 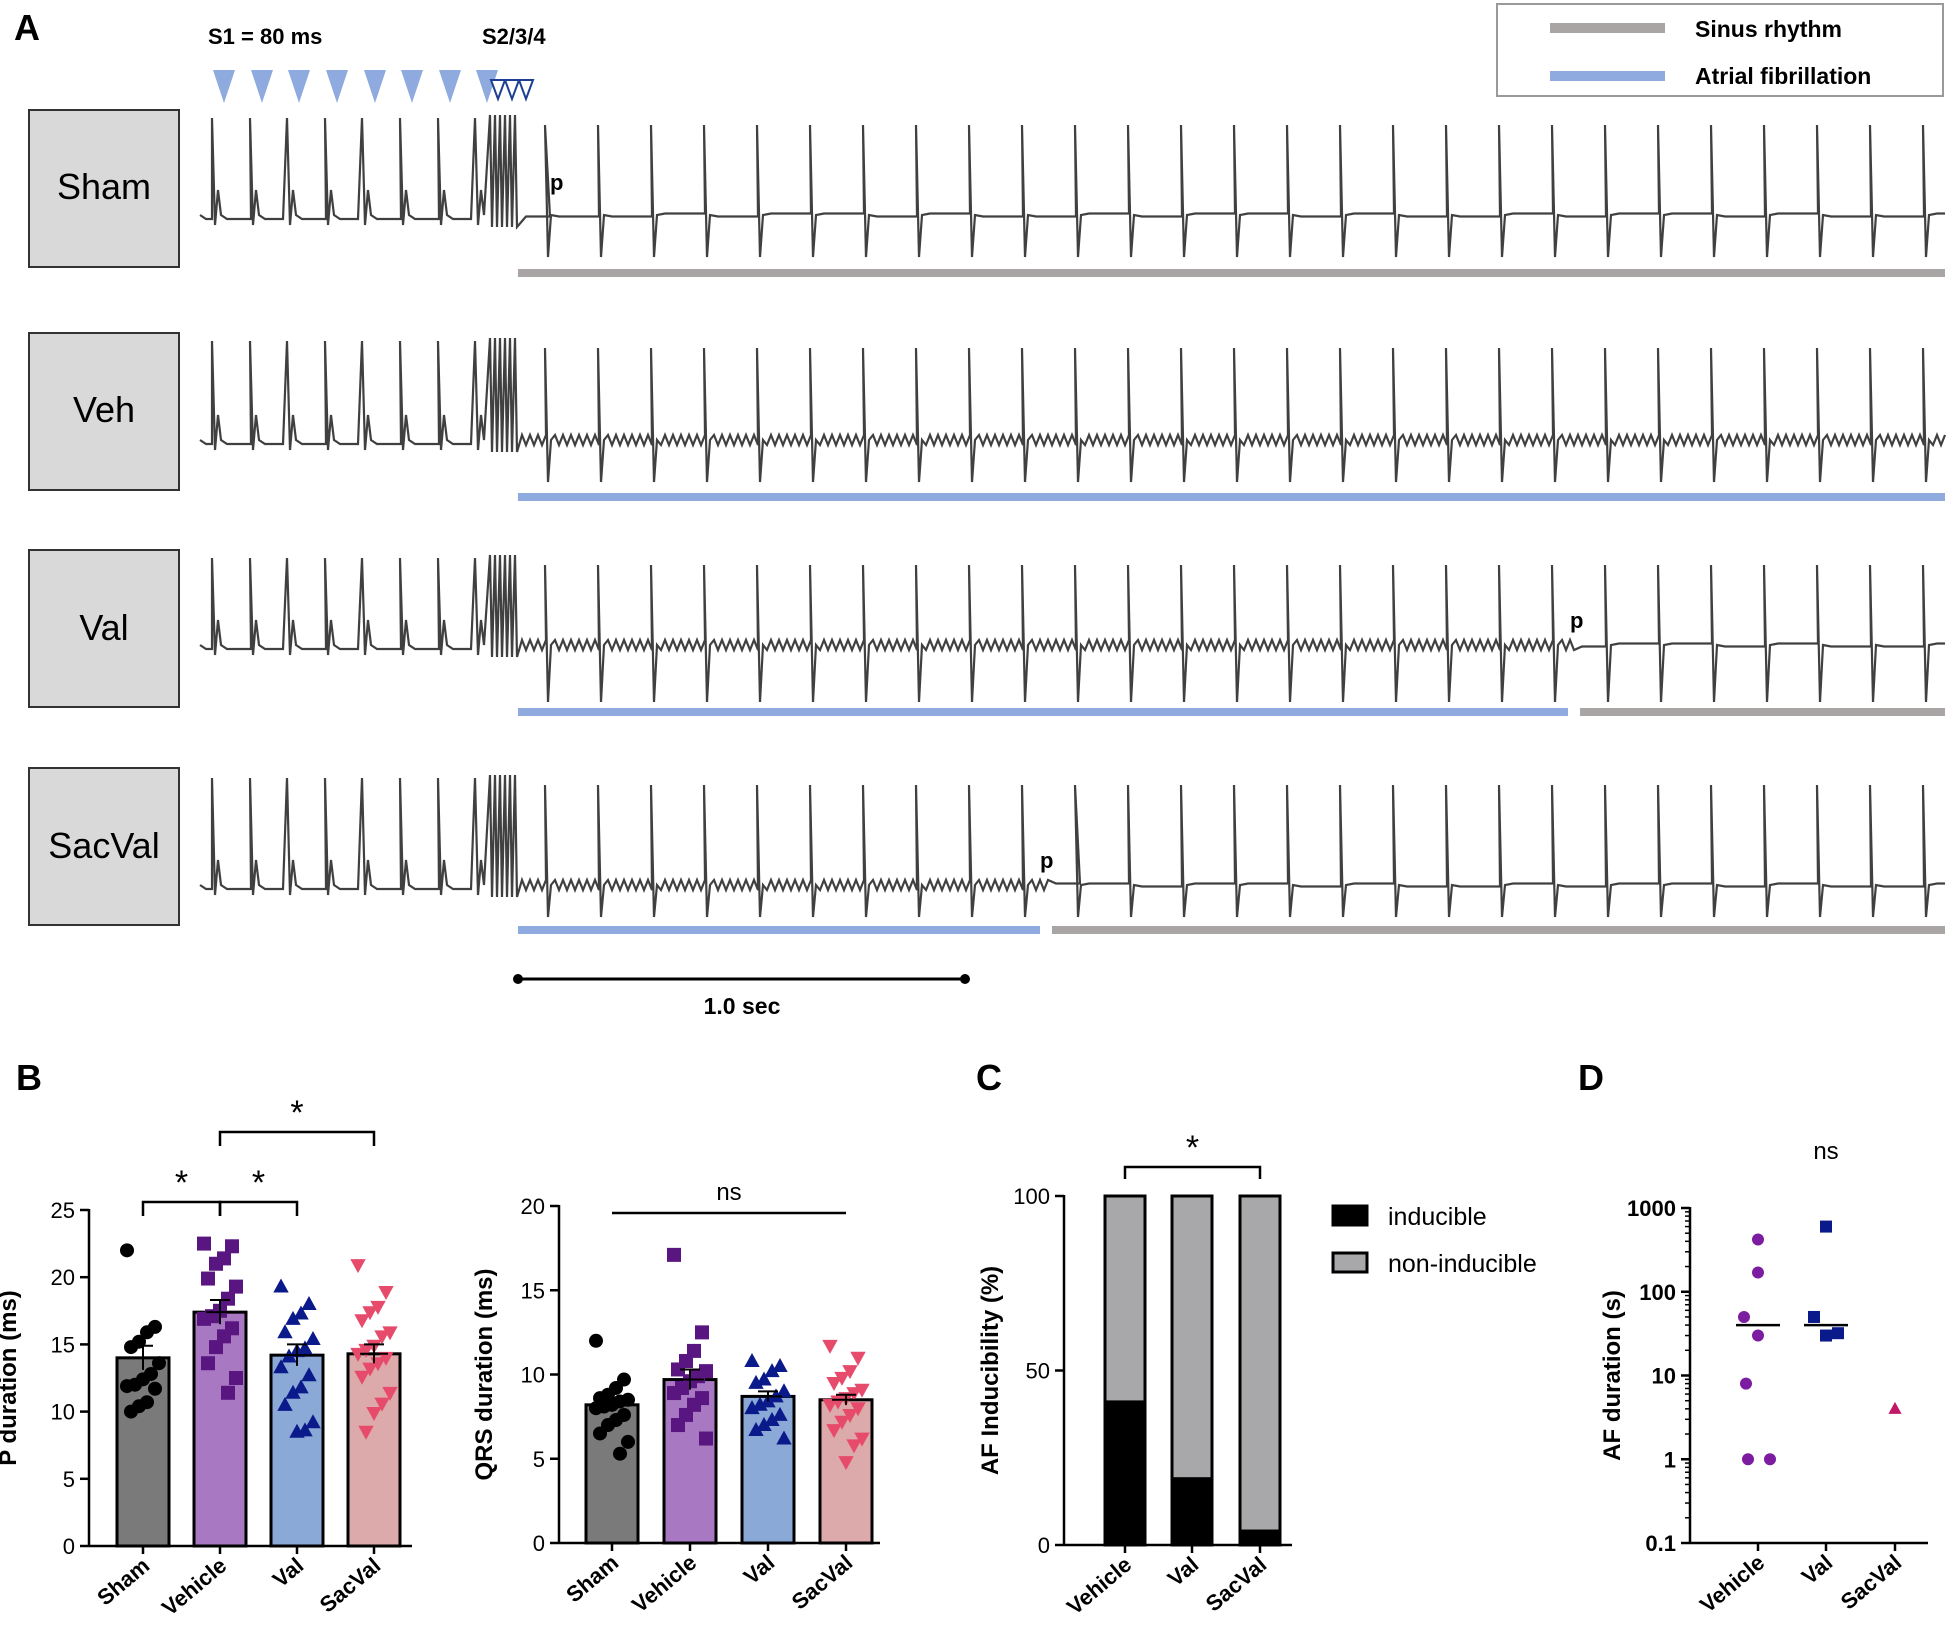 I want to click on scale-bar-end, so click(x=965, y=979).